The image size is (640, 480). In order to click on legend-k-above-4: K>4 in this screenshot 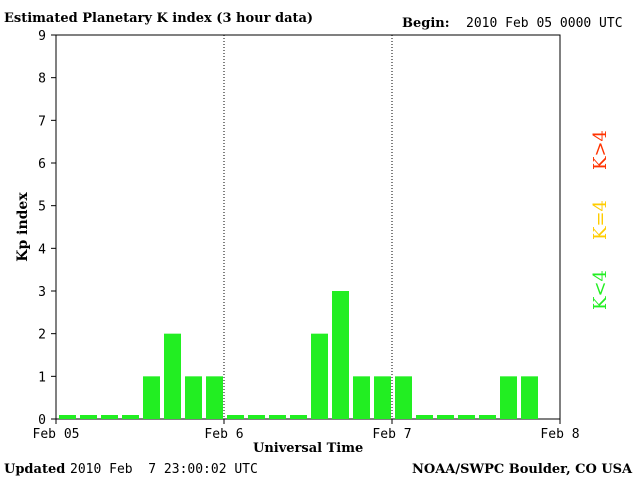, I will do `click(600, 150)`.